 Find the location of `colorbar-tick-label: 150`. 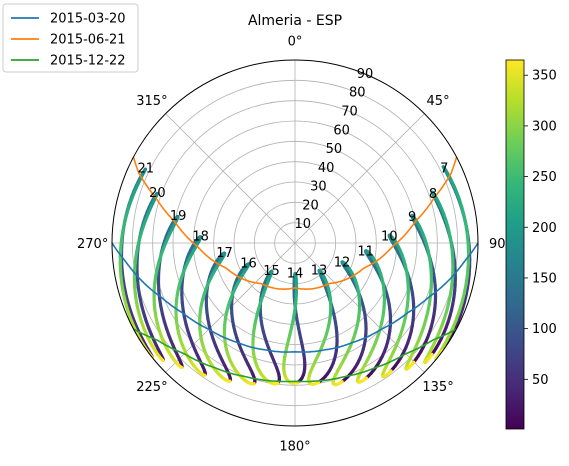

colorbar-tick-label: 150 is located at coordinates (544, 278).